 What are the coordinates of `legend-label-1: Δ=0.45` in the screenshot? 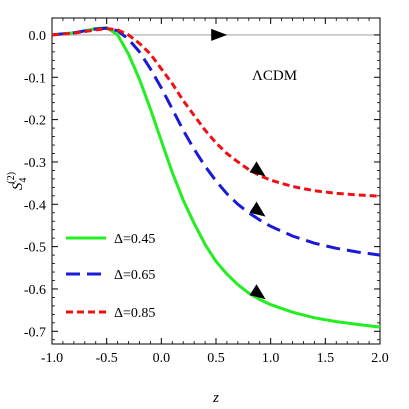 It's located at (134, 239).